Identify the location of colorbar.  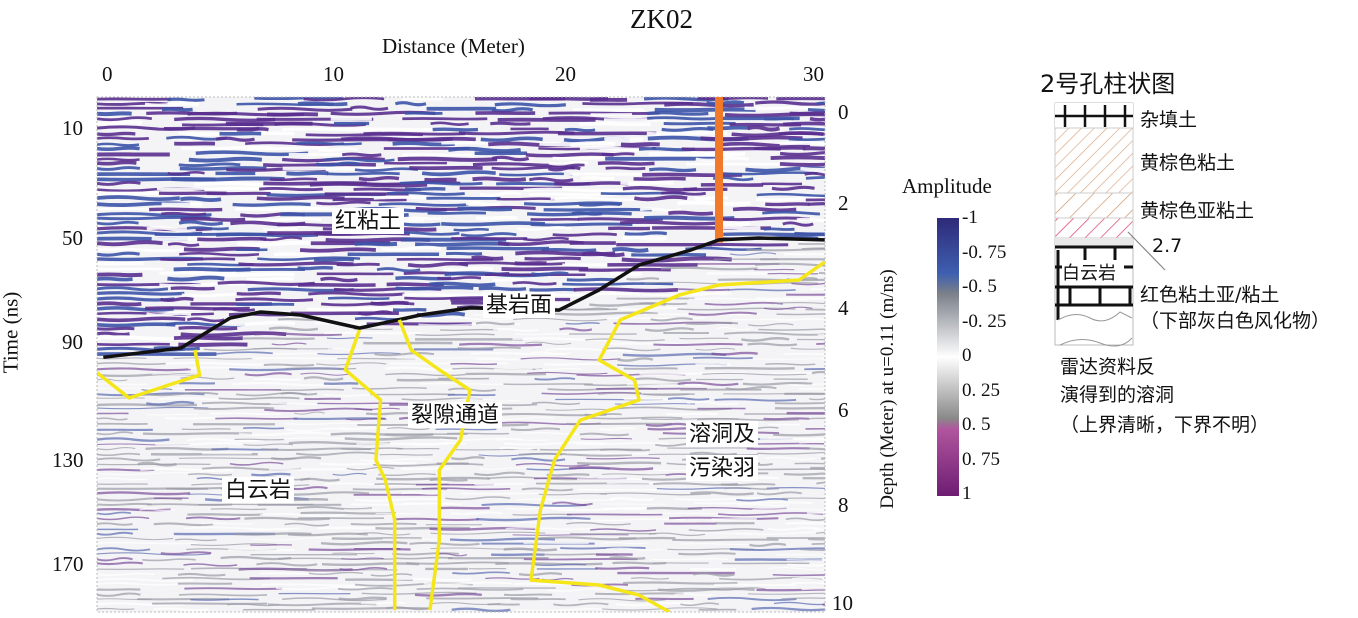
(948, 357).